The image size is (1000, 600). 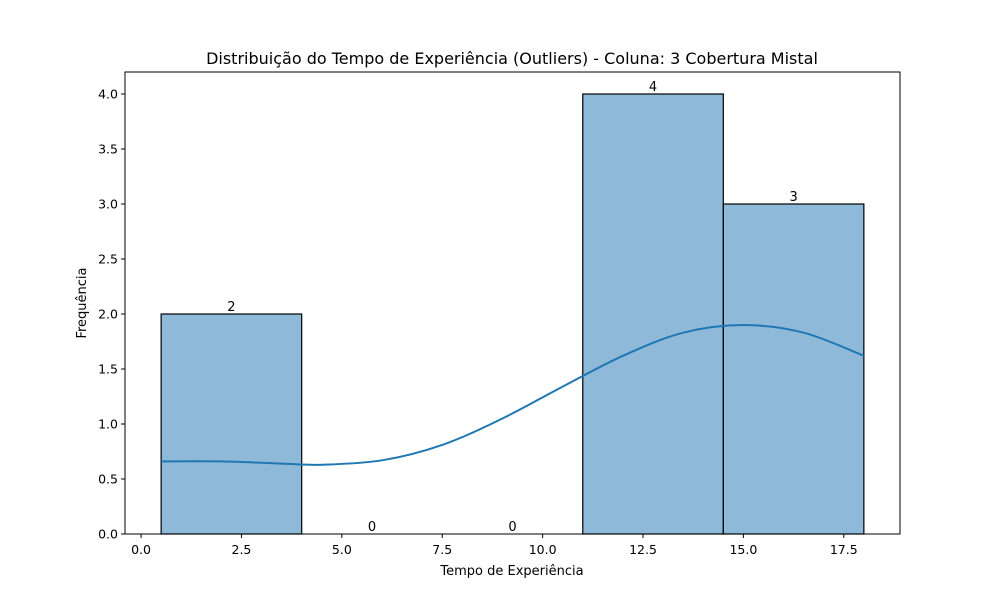 I want to click on y-tick-label: 0.0, so click(x=108, y=534).